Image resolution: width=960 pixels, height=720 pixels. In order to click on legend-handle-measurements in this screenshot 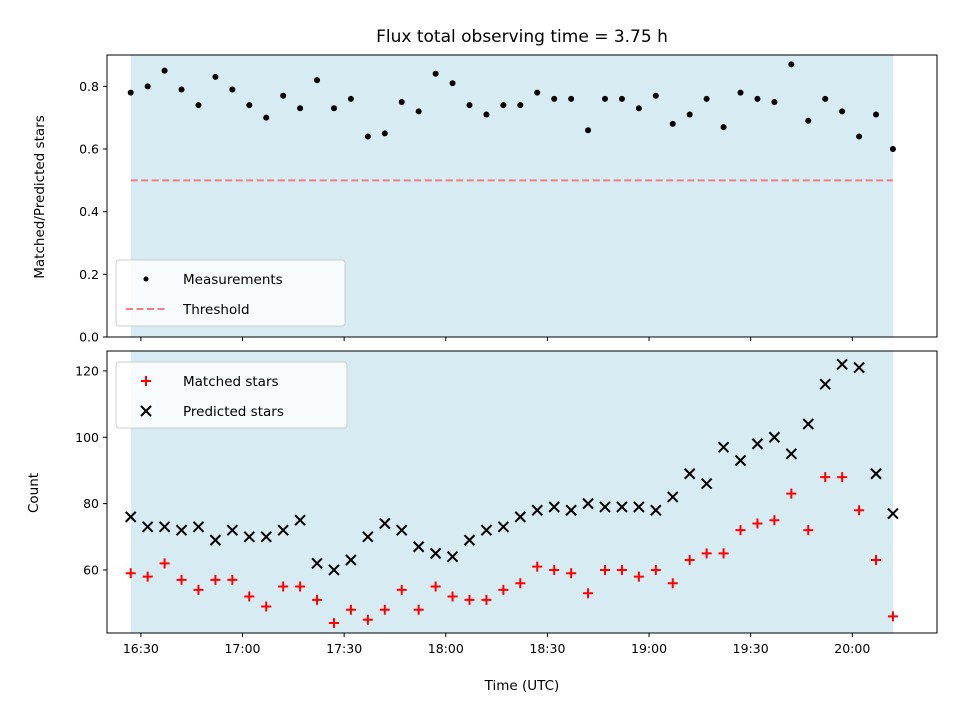, I will do `click(146, 279)`.